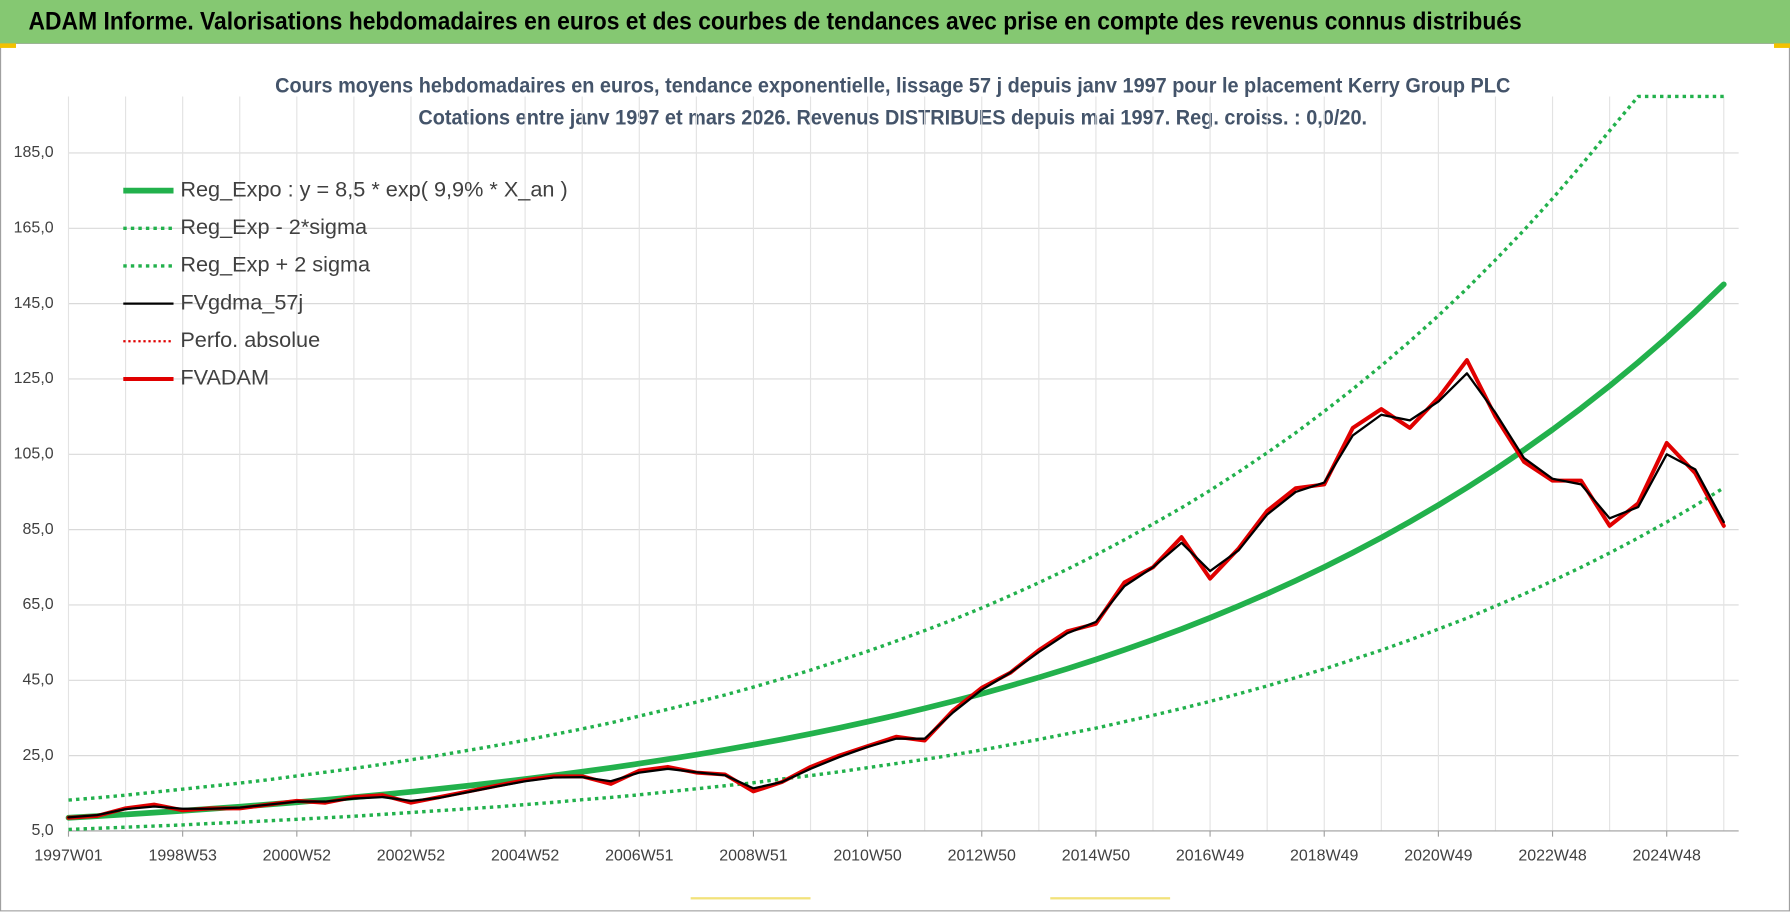 The image size is (1790, 912). Describe the element at coordinates (274, 226) in the screenshot. I see `legend-label: Reg_Exp - 2*sigma` at that location.